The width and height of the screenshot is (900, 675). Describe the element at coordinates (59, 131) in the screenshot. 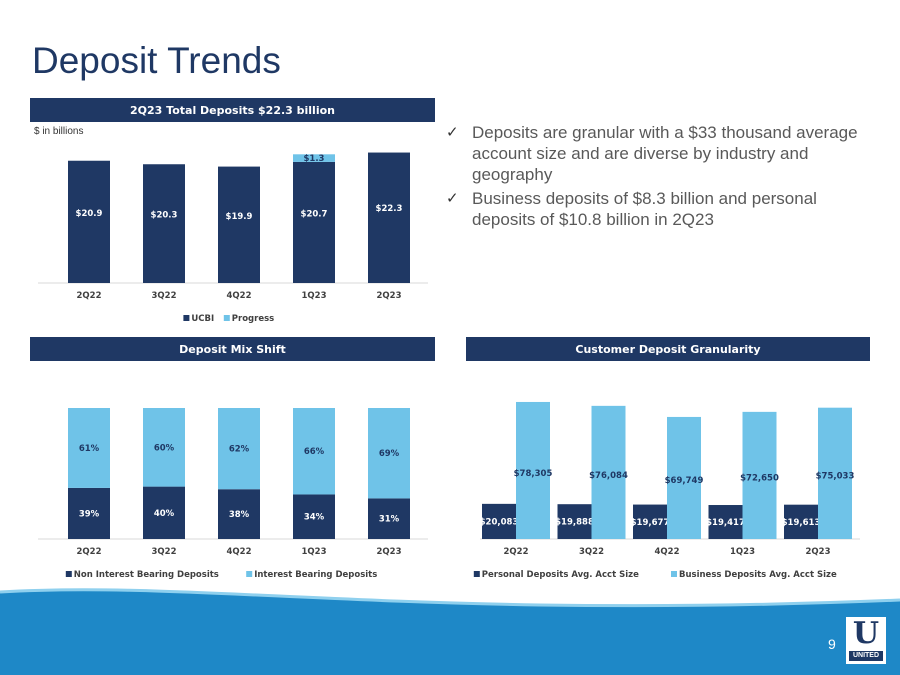

I see `unit-note: $ in billions` at that location.